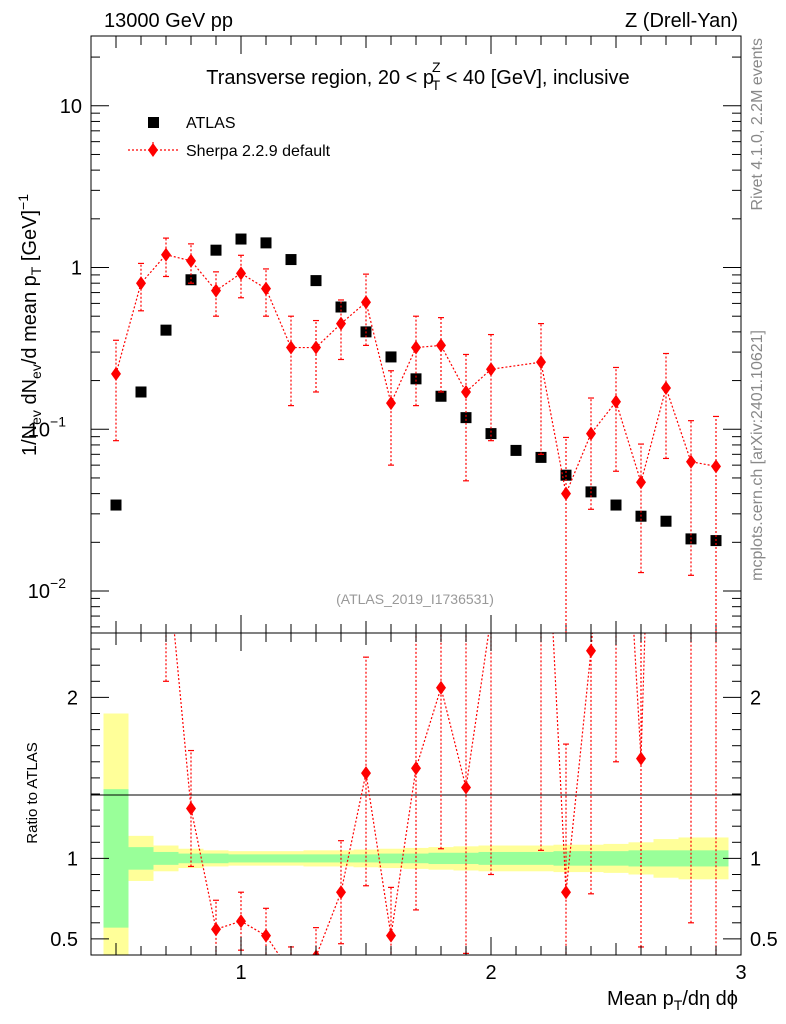  I want to click on main-y-axis-label: 1/Nev dNev/d mean pT [GeV]−1, so click(29, 325).